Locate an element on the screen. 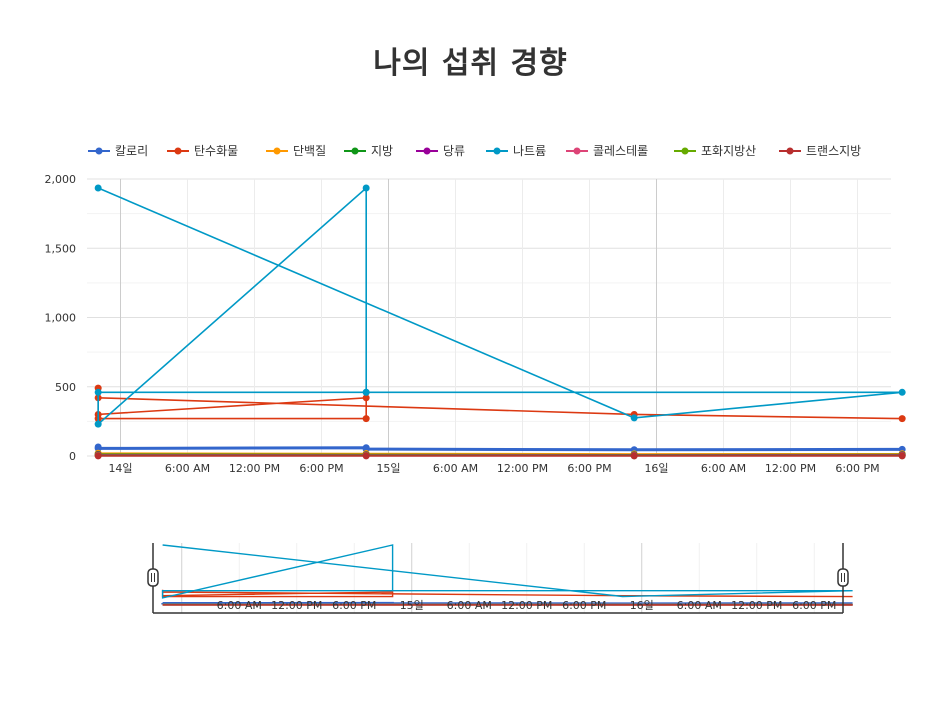 The image size is (941, 724). legend-item: 당류 is located at coordinates (440, 151).